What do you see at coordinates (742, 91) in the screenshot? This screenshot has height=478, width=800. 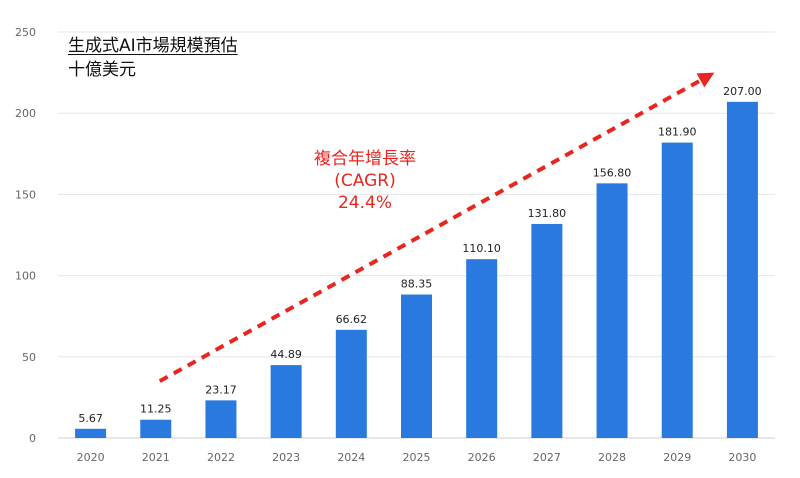 I see `data-label: 207.00` at bounding box center [742, 91].